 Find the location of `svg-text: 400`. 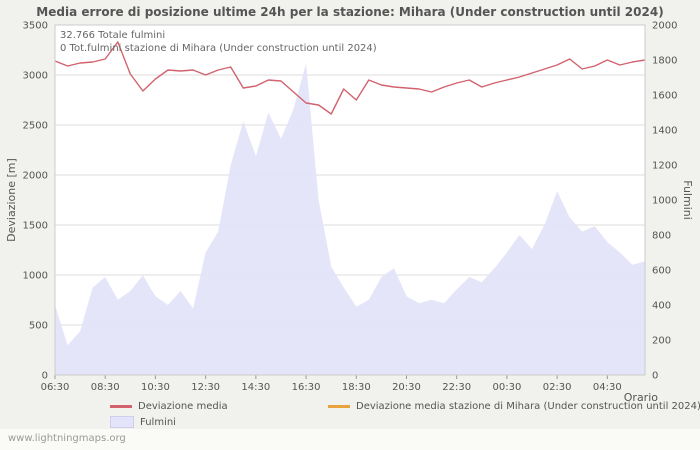

svg-text: 400 is located at coordinates (661, 306).